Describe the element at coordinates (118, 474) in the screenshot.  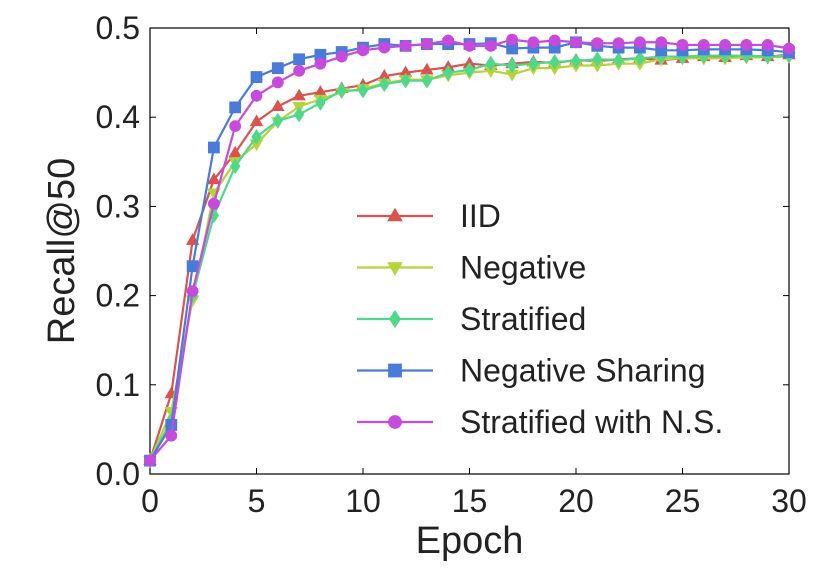
I see `y-tick-label: 0.0` at that location.